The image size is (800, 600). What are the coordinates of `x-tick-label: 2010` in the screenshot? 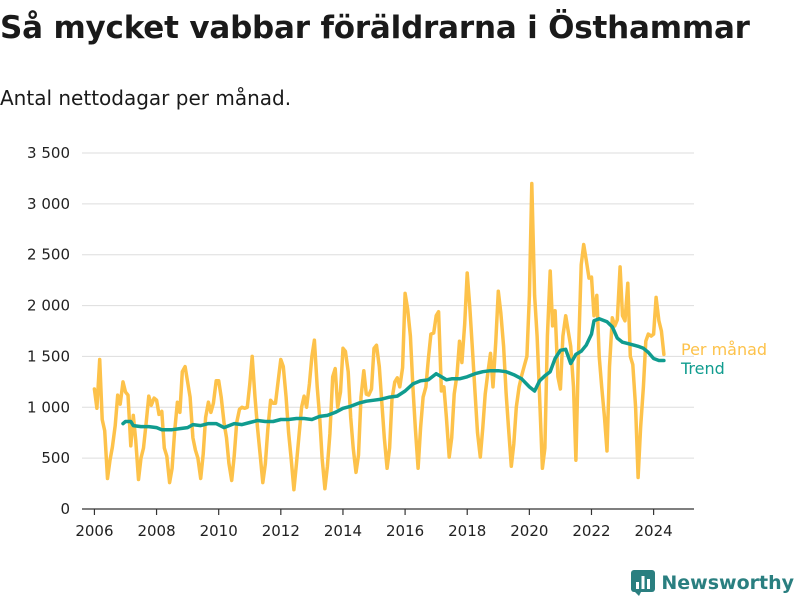 It's located at (219, 531).